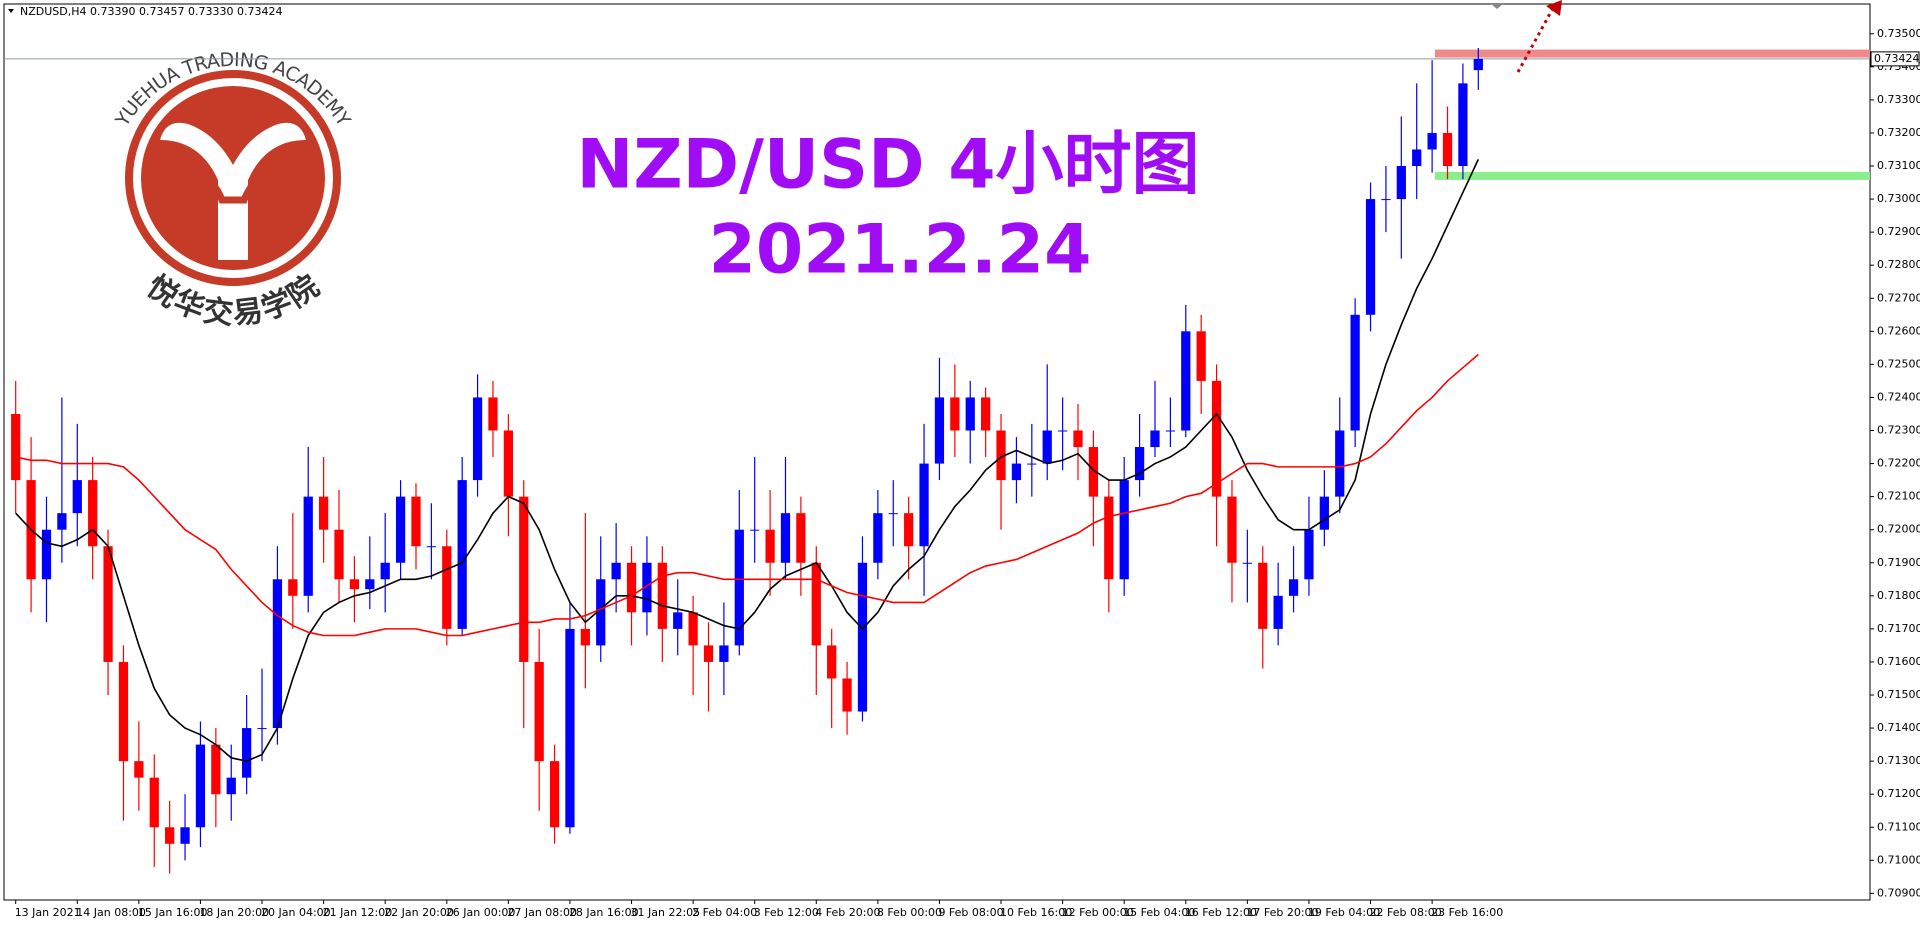  Describe the element at coordinates (11, 11) in the screenshot. I see `menu-arrow` at that location.